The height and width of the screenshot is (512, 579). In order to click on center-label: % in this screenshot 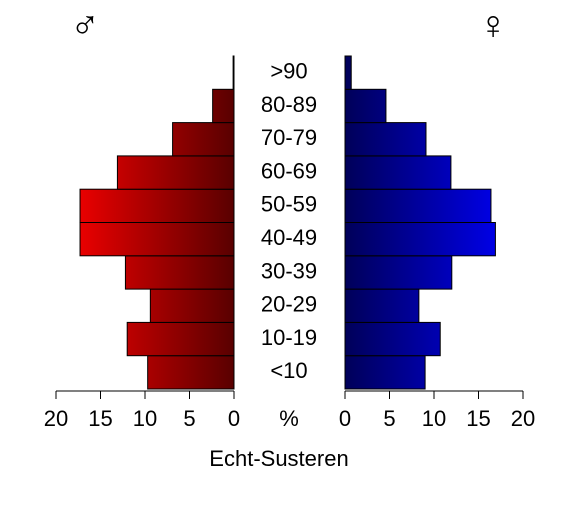, I will do `click(289, 418)`.